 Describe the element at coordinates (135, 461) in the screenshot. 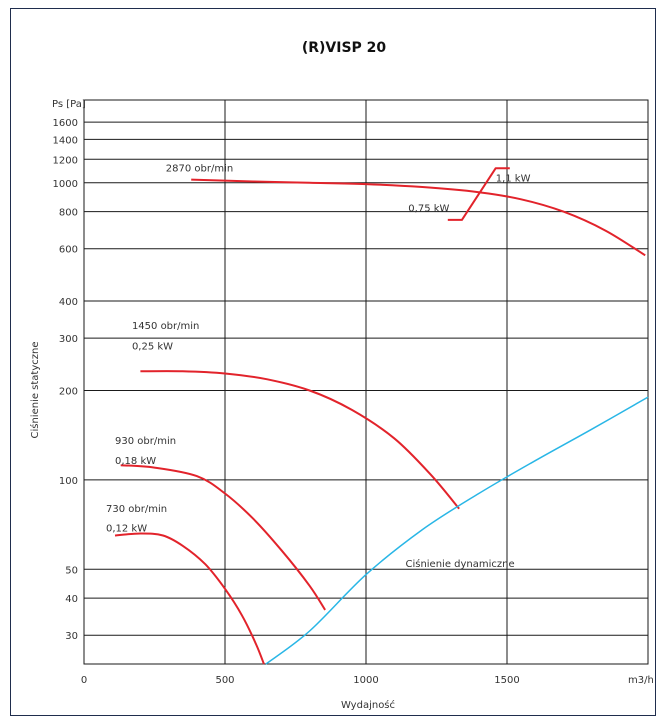

I see `annotation-label-4: 0,18 kW` at that location.